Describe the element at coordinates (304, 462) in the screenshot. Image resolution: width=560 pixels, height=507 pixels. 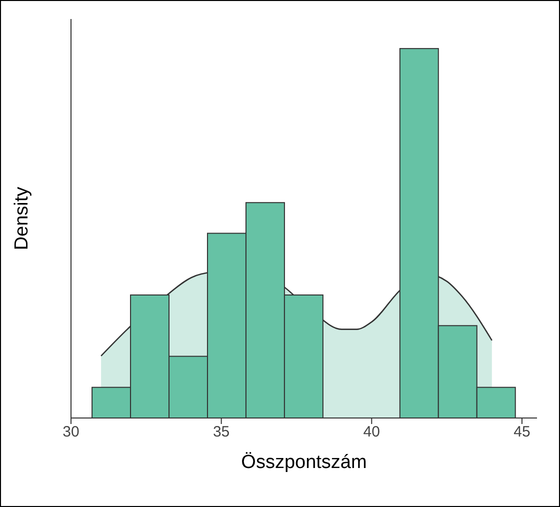
I see `x-axis-title: Összpontszám` at that location.